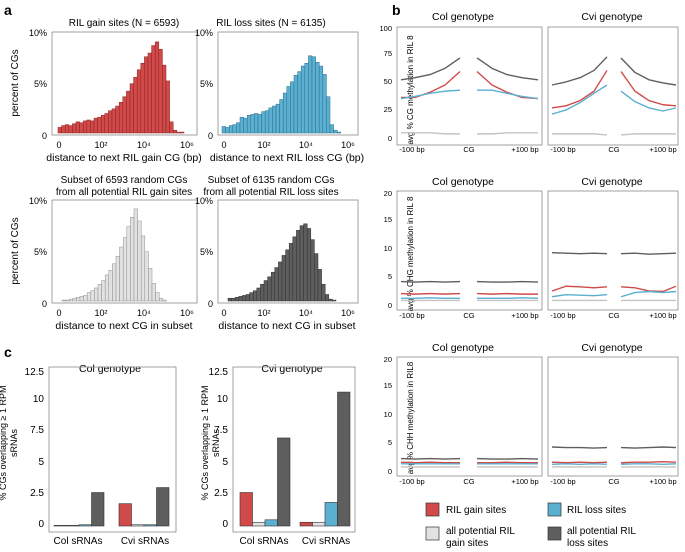 The height and width of the screenshot is (552, 685). I want to click on bar-light, so click(319, 524).